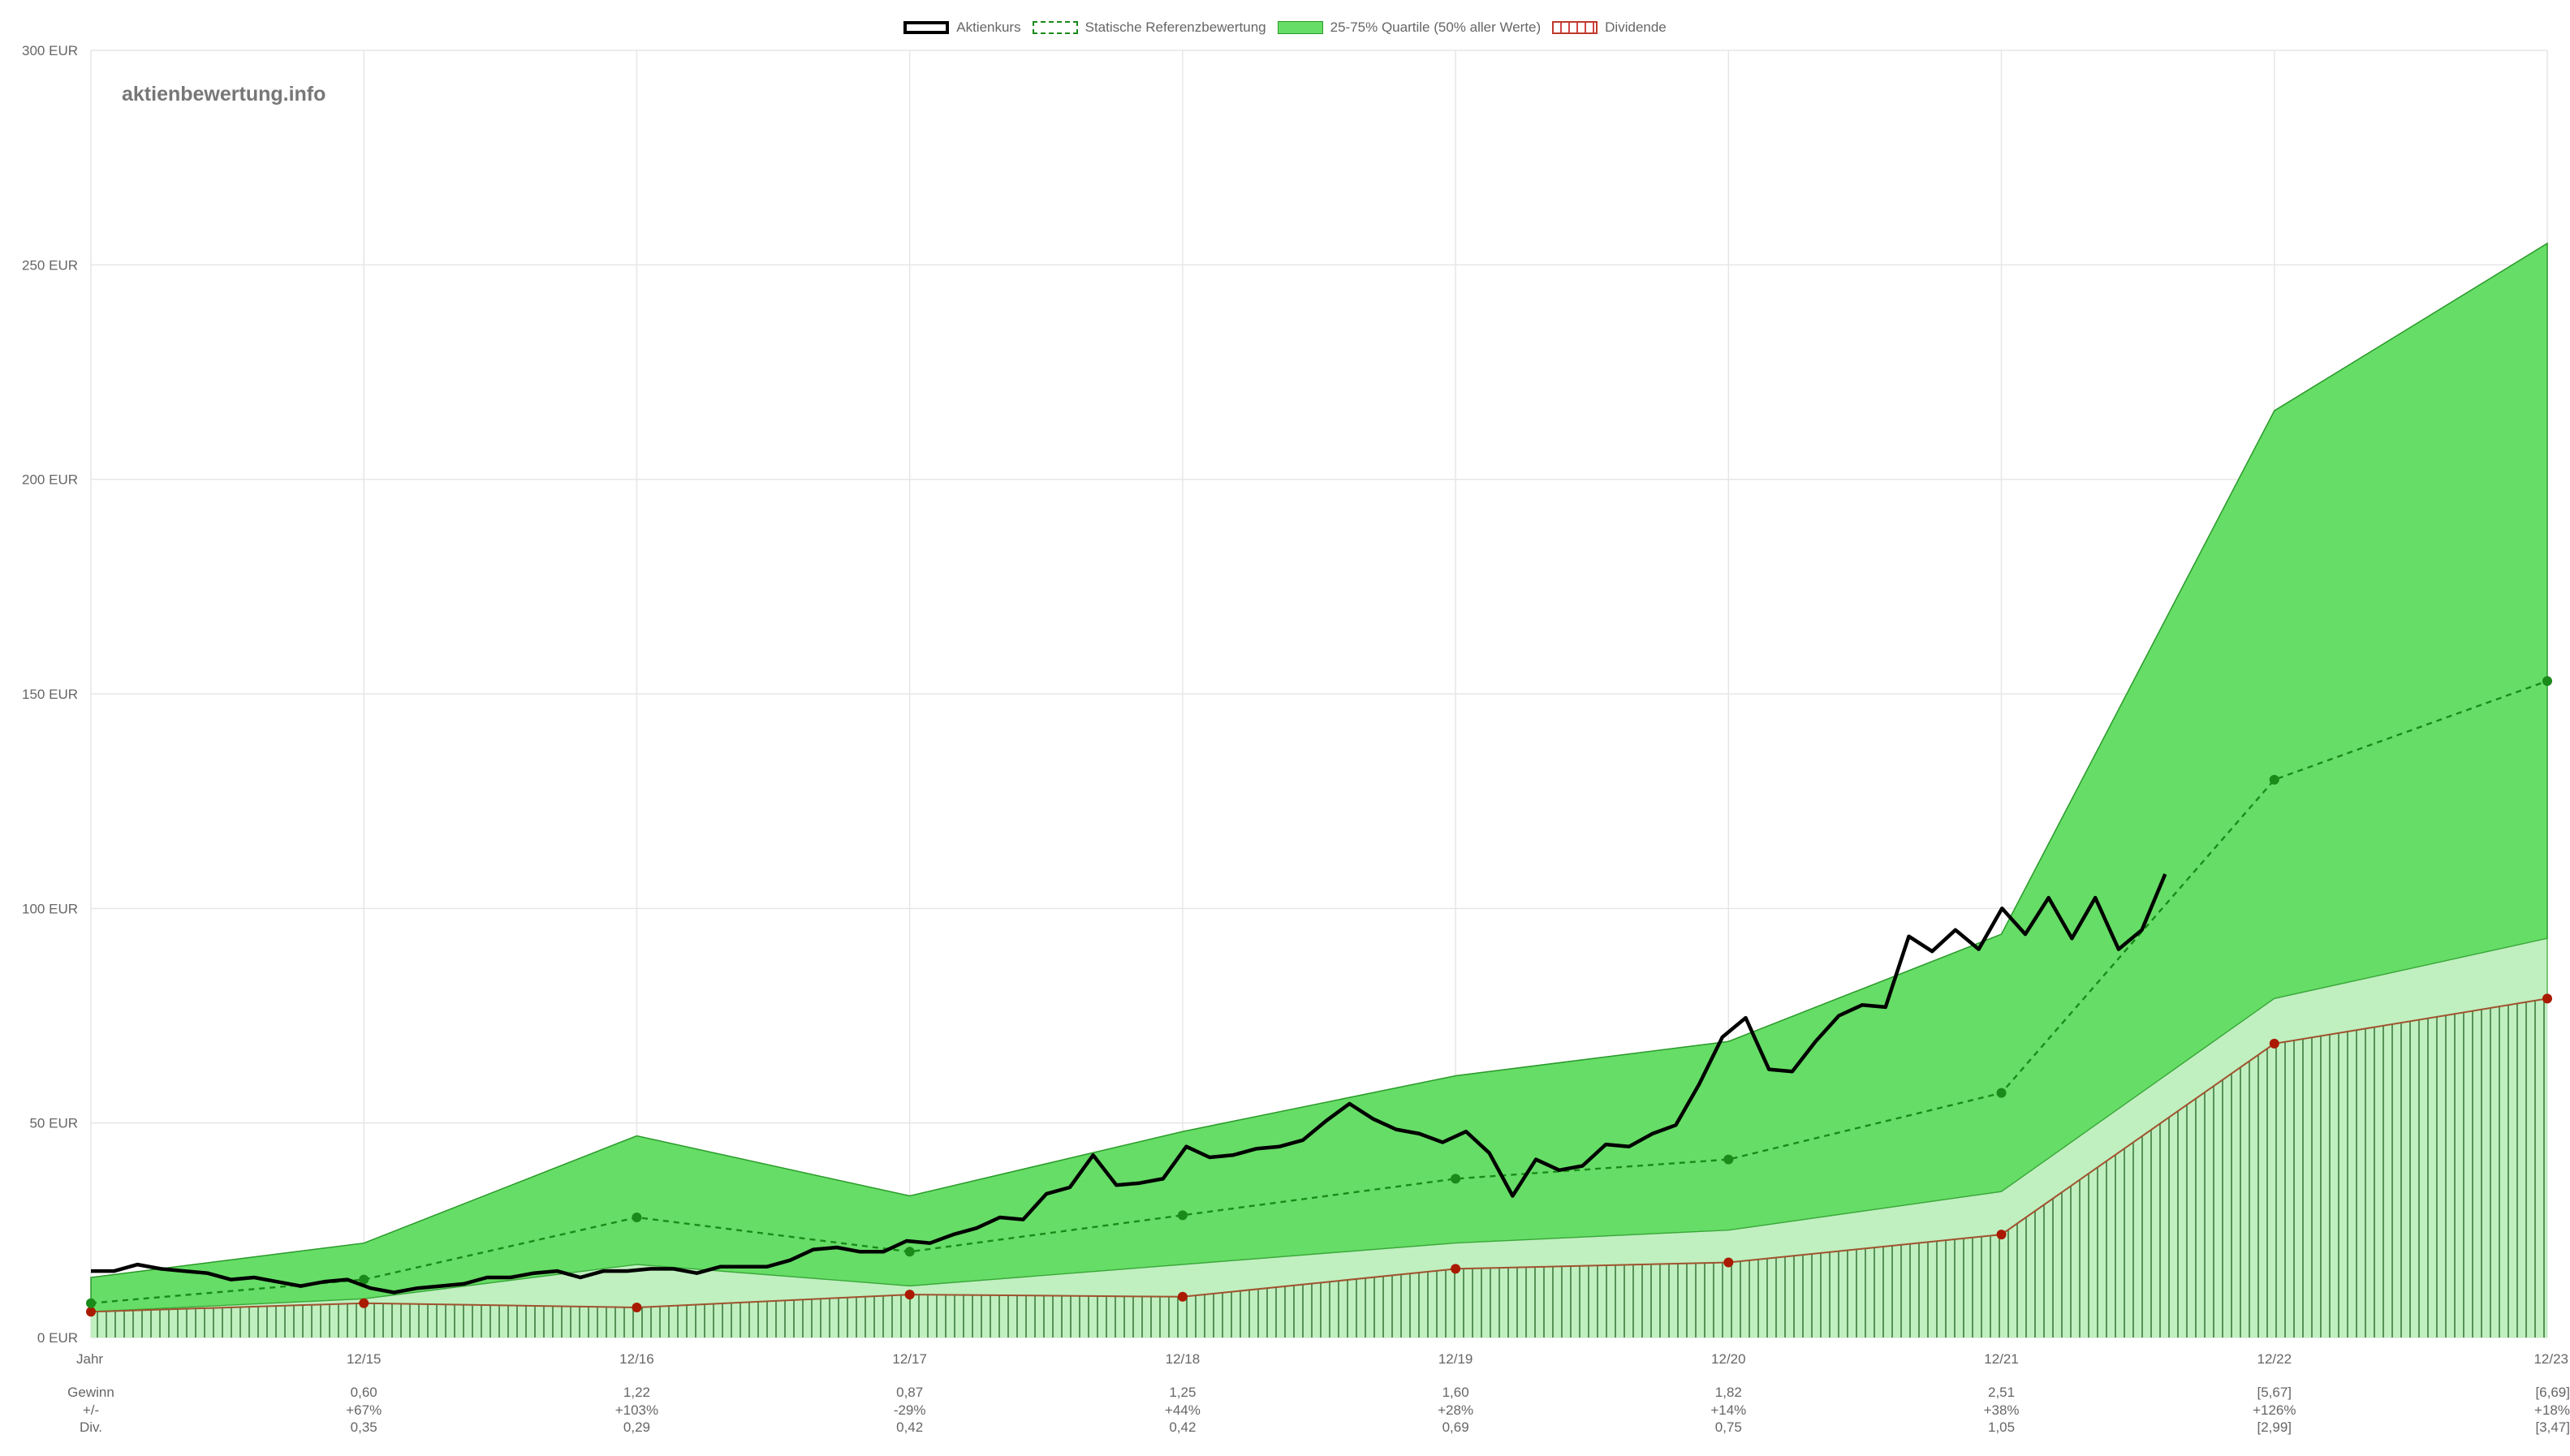 The width and height of the screenshot is (2570, 1456). I want to click on legend-label-reference: Statische Referenzbewertung, so click(1175, 27).